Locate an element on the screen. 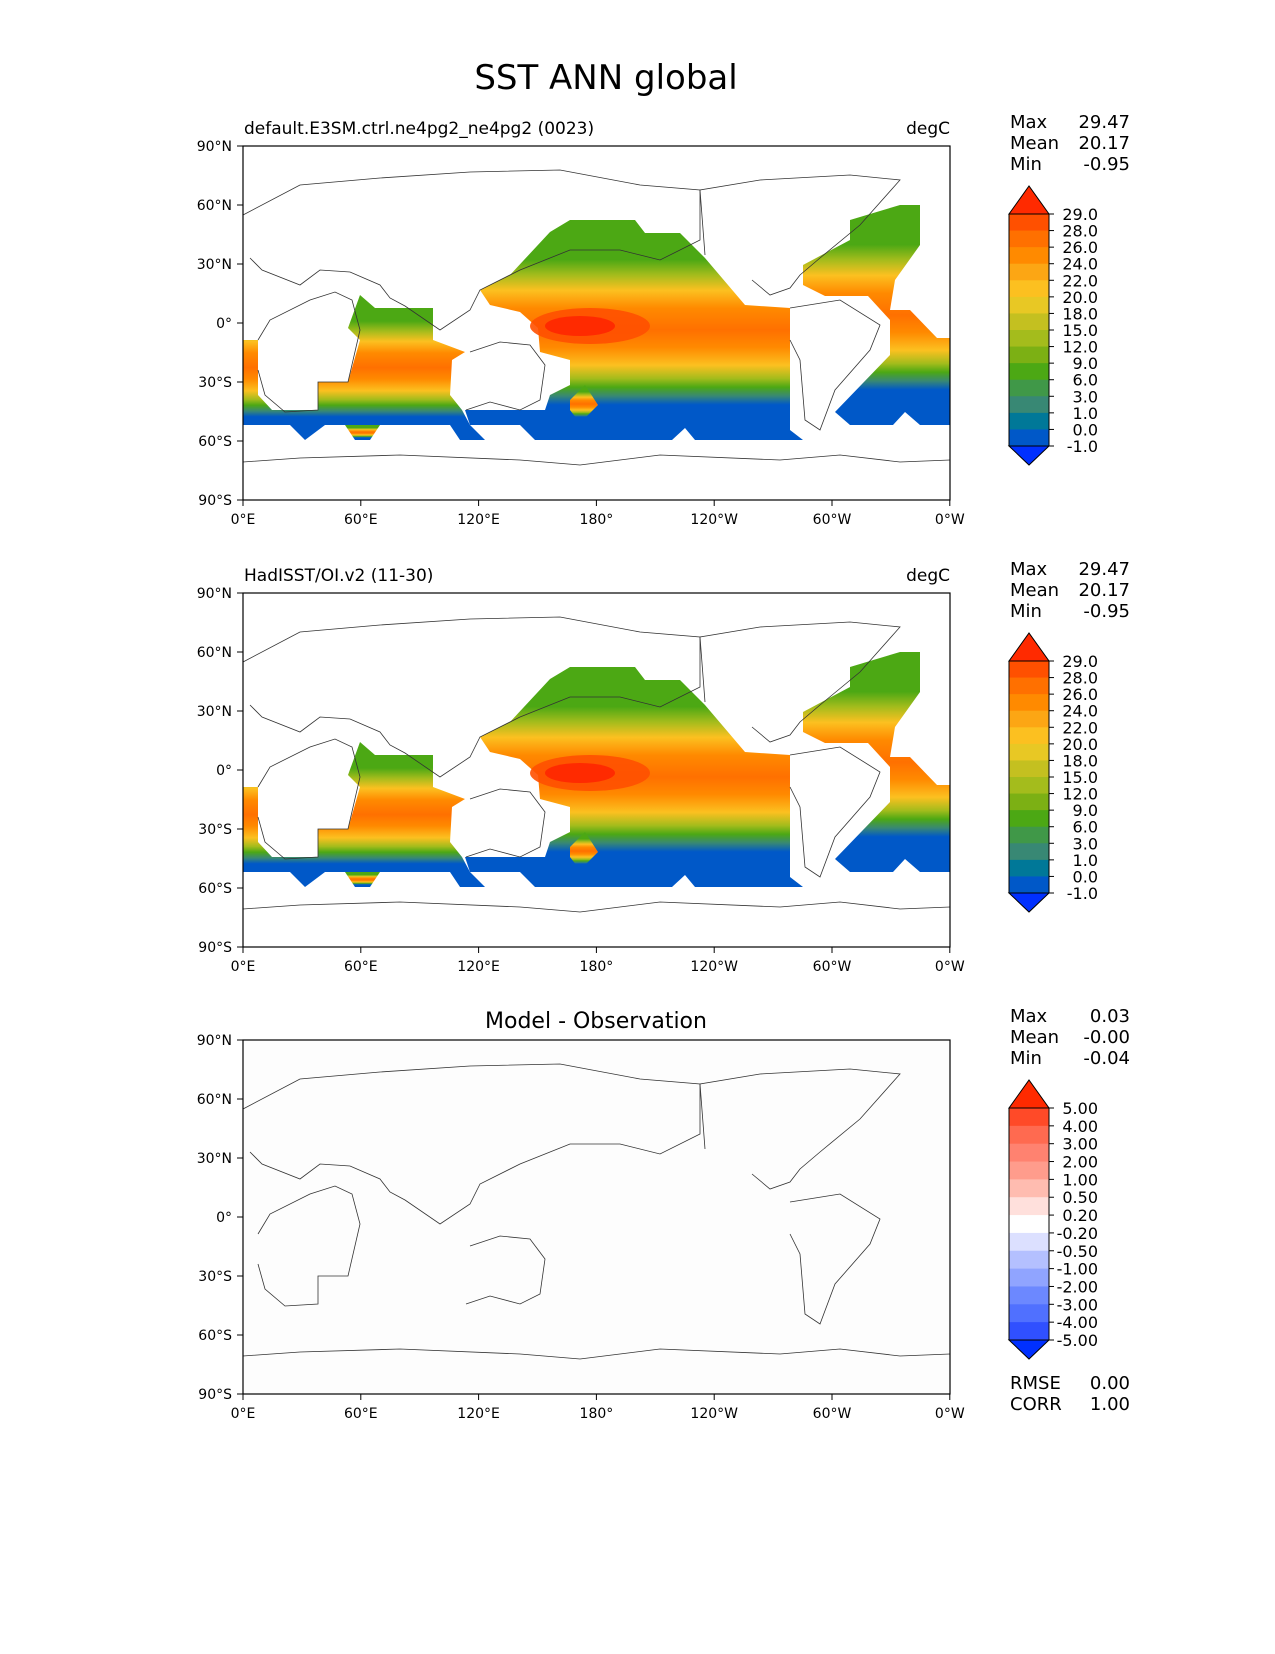 Image resolution: width=1275 pixels, height=1654 pixels. colorbar-tick-label: 3.00 is located at coordinates (1080, 1144).